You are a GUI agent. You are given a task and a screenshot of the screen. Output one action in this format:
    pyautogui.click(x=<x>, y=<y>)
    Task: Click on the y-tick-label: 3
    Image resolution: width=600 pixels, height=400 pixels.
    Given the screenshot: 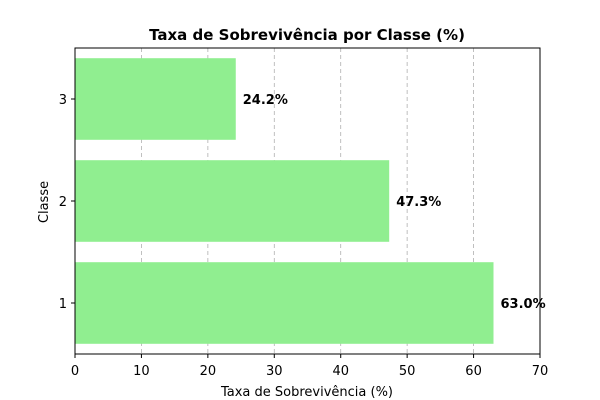 What is the action you would take?
    pyautogui.click(x=63, y=100)
    